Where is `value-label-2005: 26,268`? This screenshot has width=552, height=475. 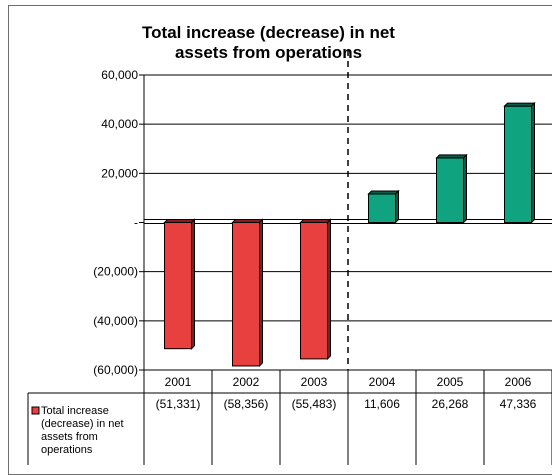
value-label-2005: 26,268 is located at coordinates (450, 404).